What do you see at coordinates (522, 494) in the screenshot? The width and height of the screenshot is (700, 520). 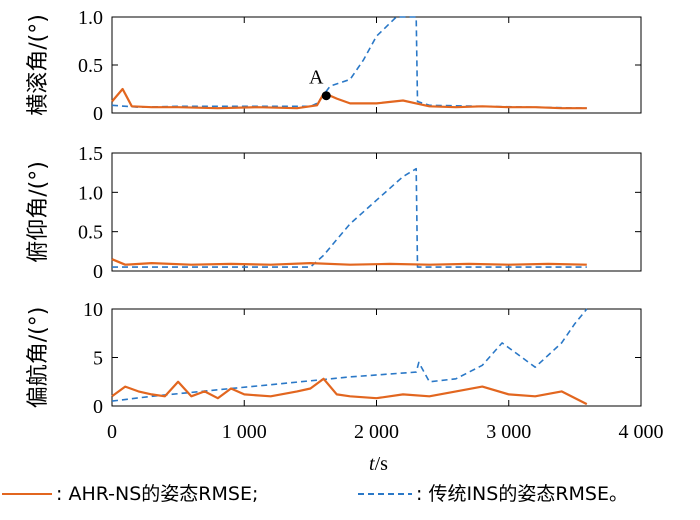 I see `legend-label-ins: : 传统INS的姿态RMSE。` at bounding box center [522, 494].